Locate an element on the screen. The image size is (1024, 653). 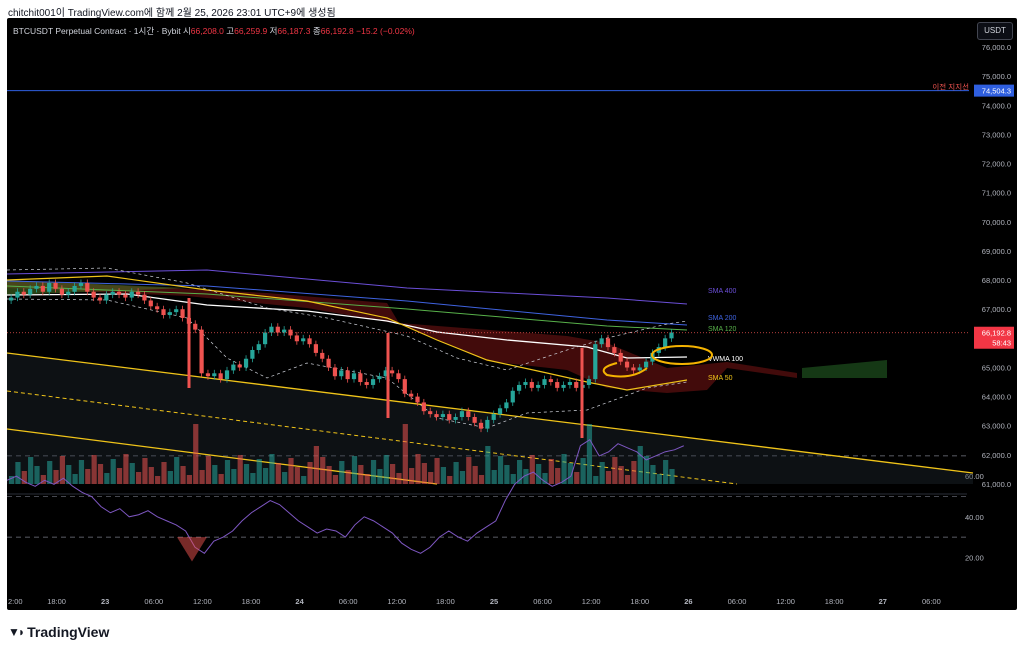
ichimoku-cloud-bear is located at coordinates (402, 336).